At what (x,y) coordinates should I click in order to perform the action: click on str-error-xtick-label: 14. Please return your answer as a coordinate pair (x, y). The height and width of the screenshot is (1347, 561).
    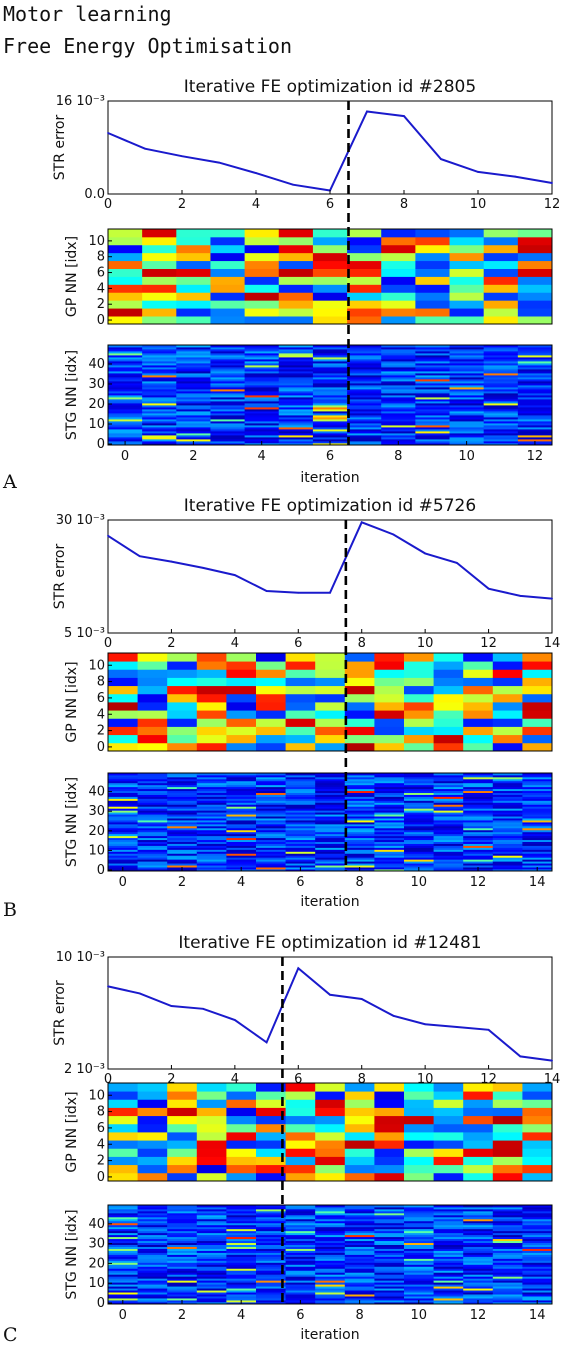
    Looking at the image, I should click on (552, 643).